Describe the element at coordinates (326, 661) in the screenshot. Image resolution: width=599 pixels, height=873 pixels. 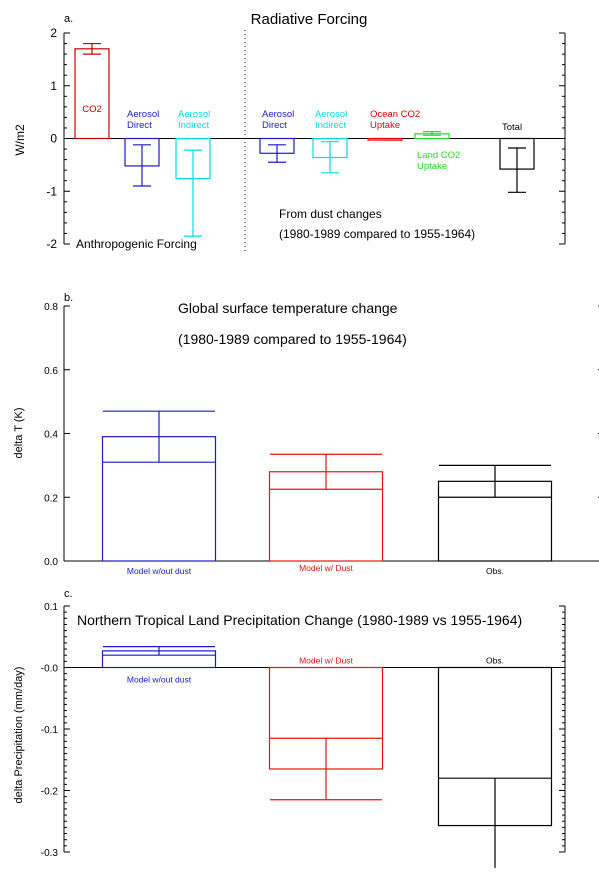
I see `panel-c-category-label: Model w/ Dust` at that location.